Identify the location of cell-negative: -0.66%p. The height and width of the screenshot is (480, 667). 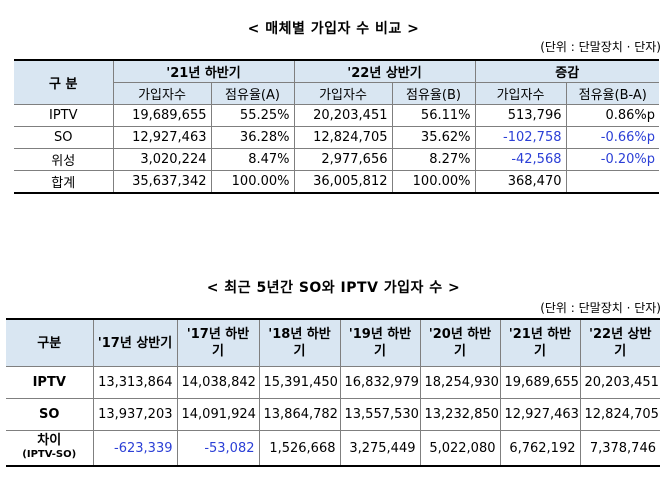
(612, 137).